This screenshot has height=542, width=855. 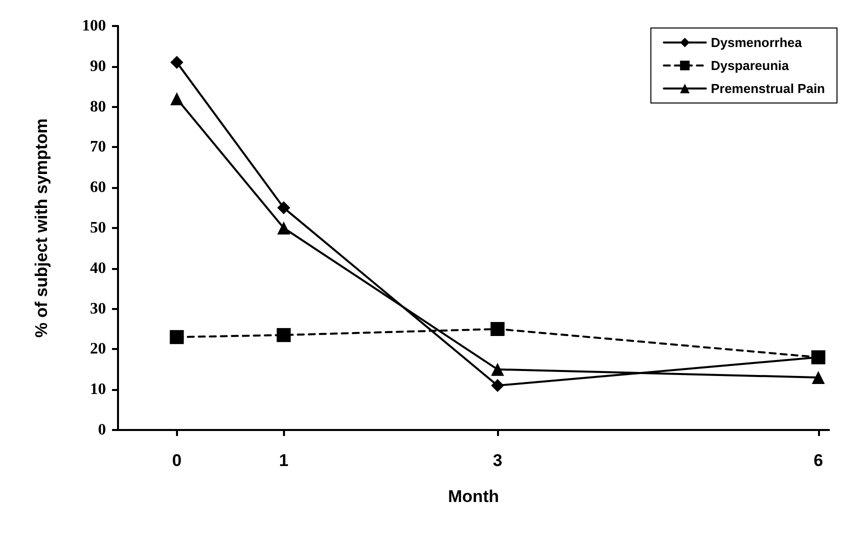 I want to click on y-tick-label: 50, so click(x=98, y=228).